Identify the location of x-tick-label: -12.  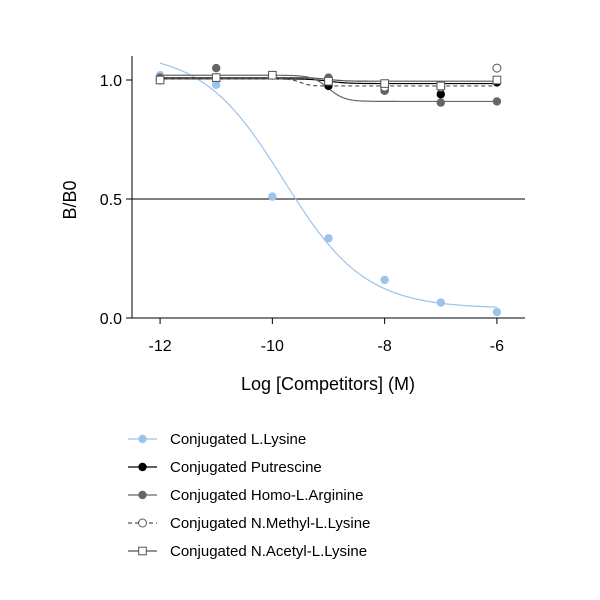
(160, 346).